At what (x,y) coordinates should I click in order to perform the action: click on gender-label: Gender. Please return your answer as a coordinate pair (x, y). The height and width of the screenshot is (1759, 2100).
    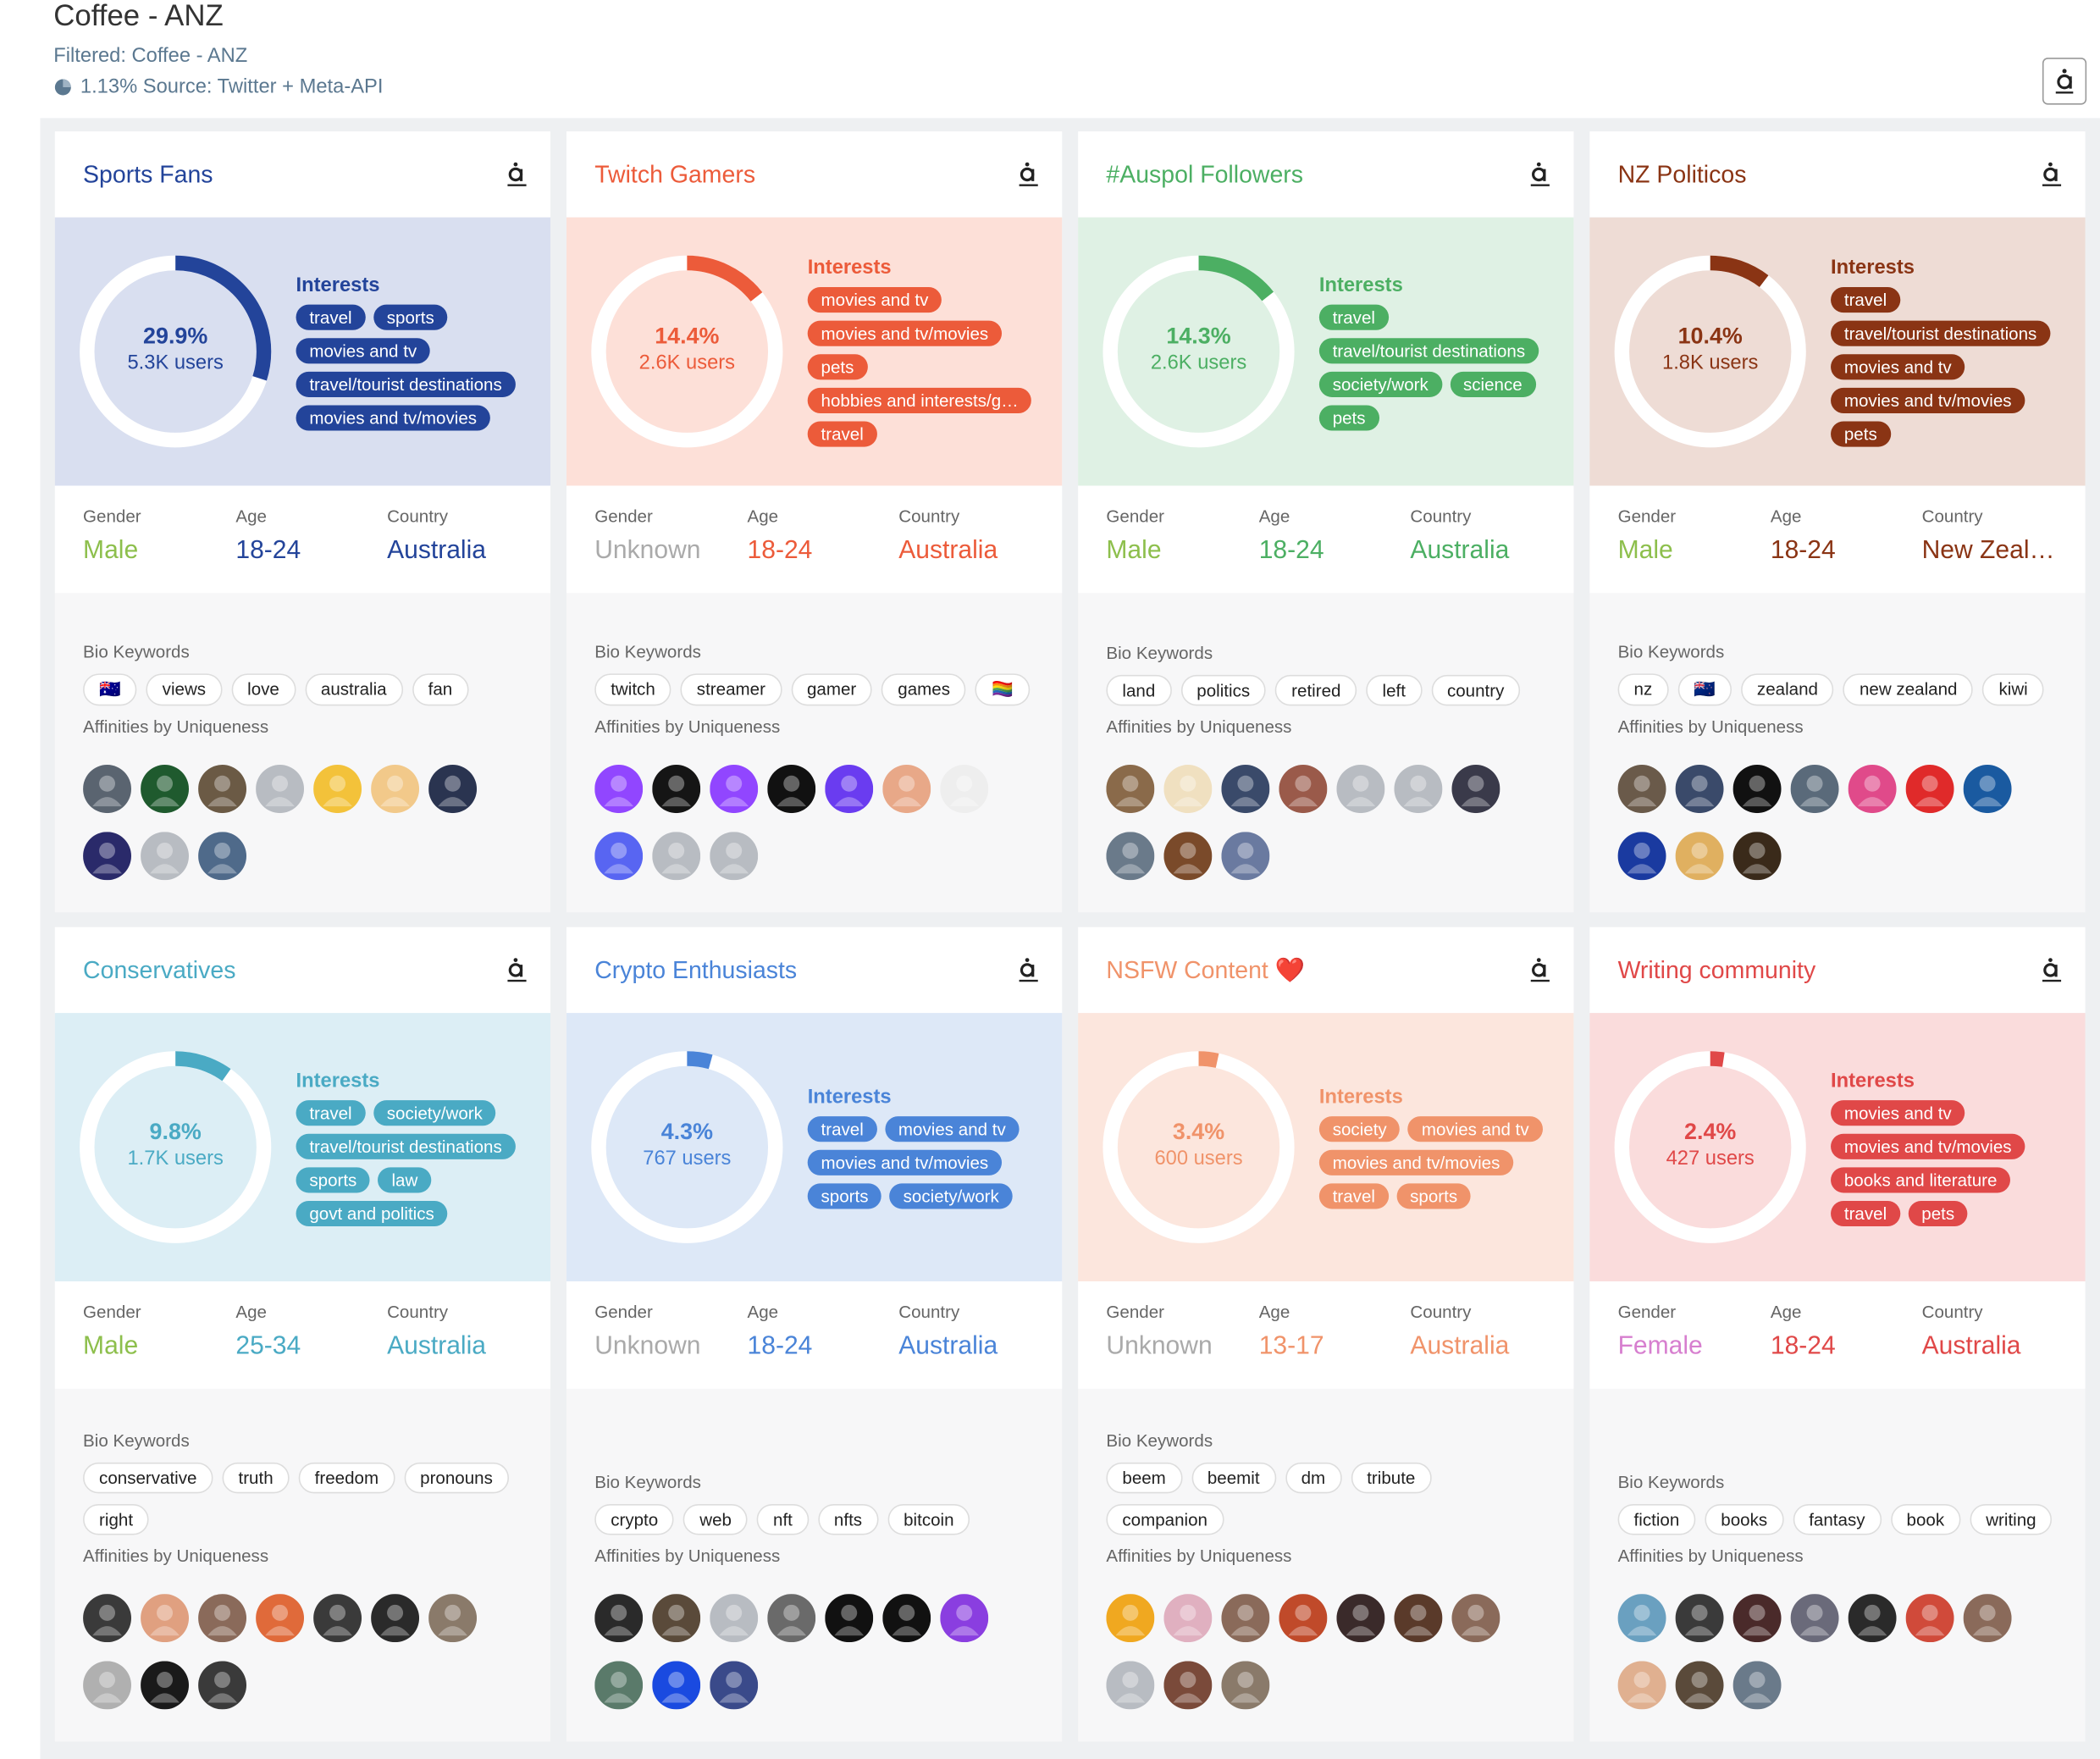
    Looking at the image, I should click on (1135, 516).